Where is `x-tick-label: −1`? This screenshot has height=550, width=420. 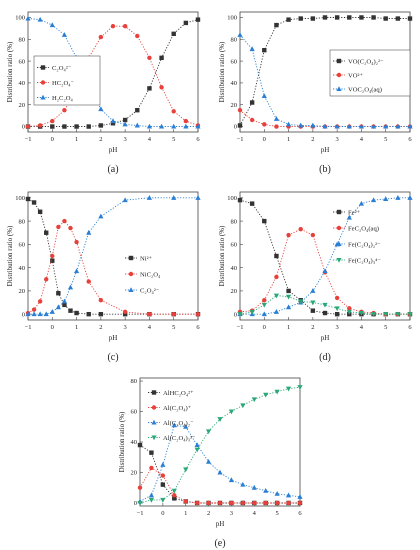
x-tick-label: −1 is located at coordinates (240, 327).